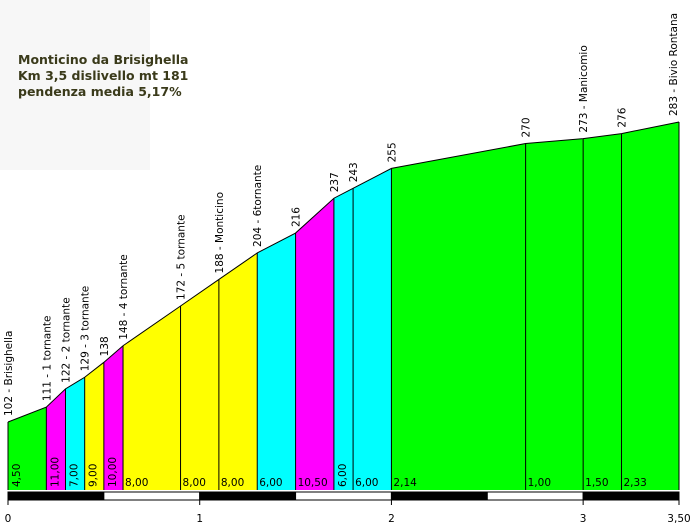  Describe the element at coordinates (405, 483) in the screenshot. I see `segment-grade-label: 2,14` at that location.